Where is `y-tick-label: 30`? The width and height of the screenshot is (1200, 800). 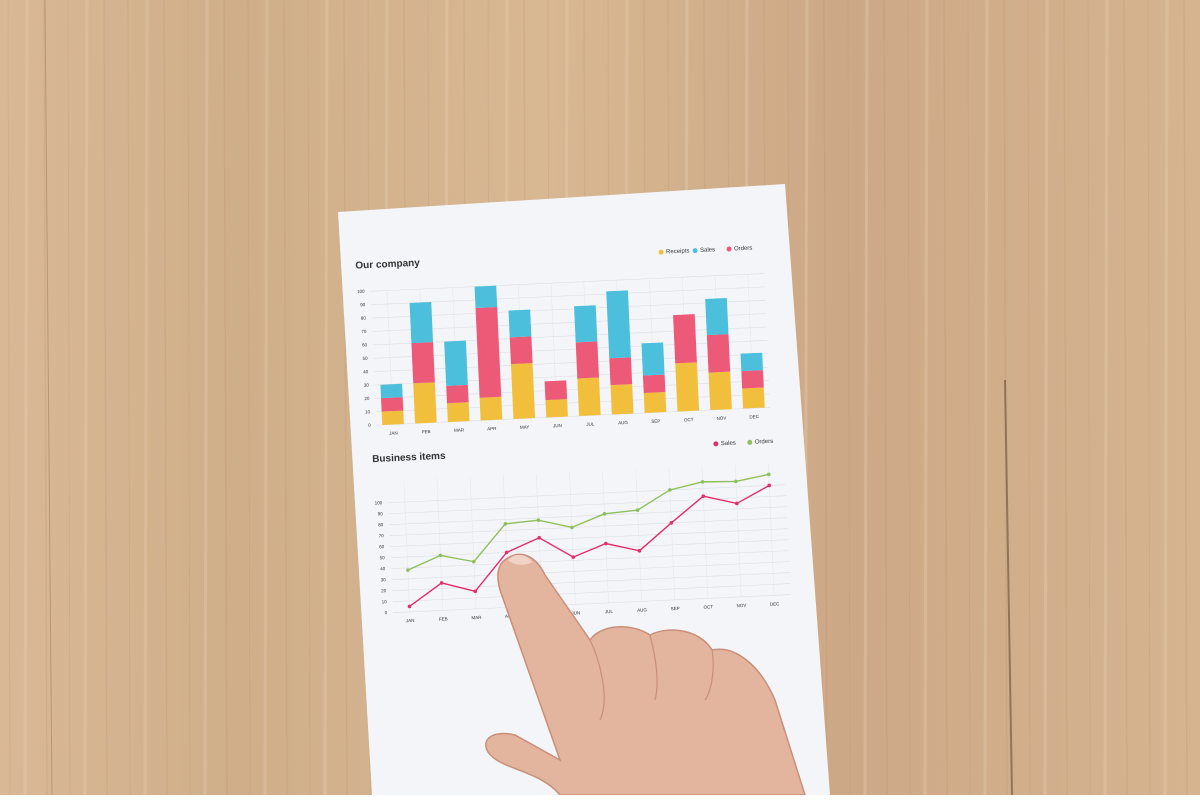
y-tick-label: 30 is located at coordinates (384, 579).